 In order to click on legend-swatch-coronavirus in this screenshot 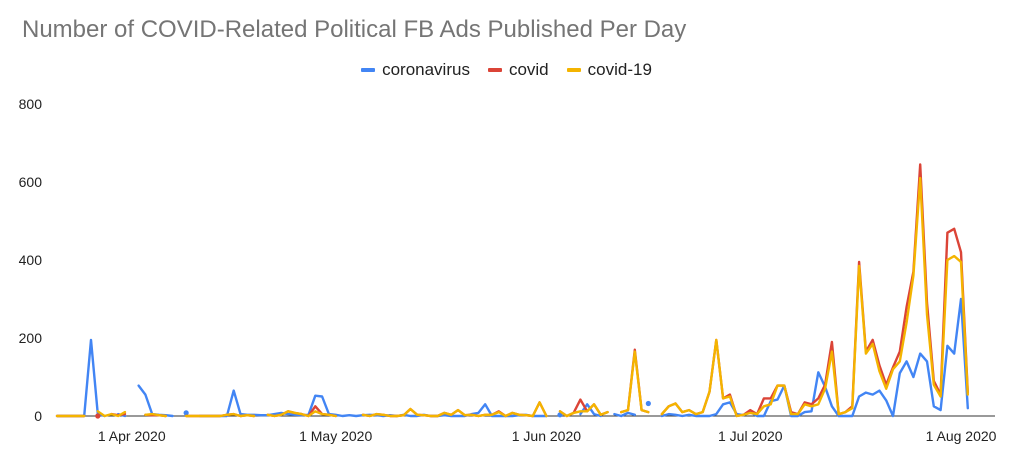, I will do `click(368, 70)`.